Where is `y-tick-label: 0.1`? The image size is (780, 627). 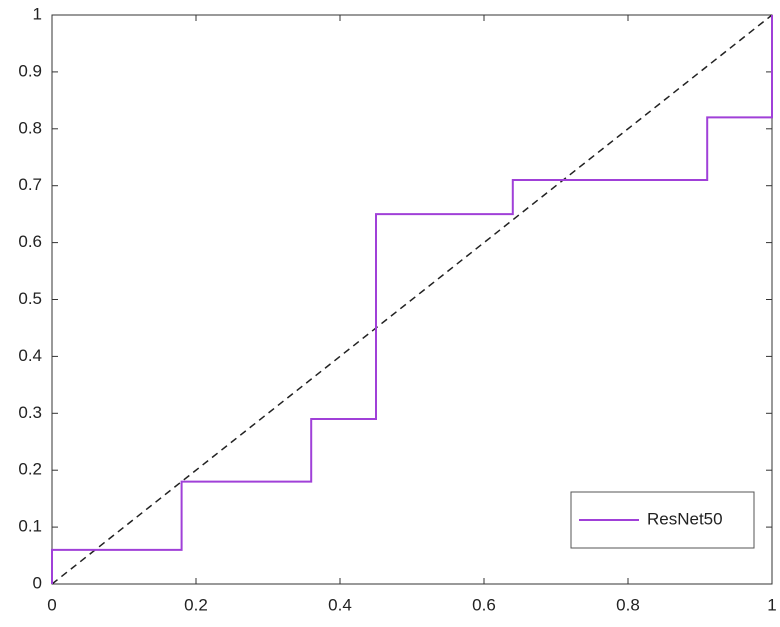 y-tick-label: 0.1 is located at coordinates (30, 526).